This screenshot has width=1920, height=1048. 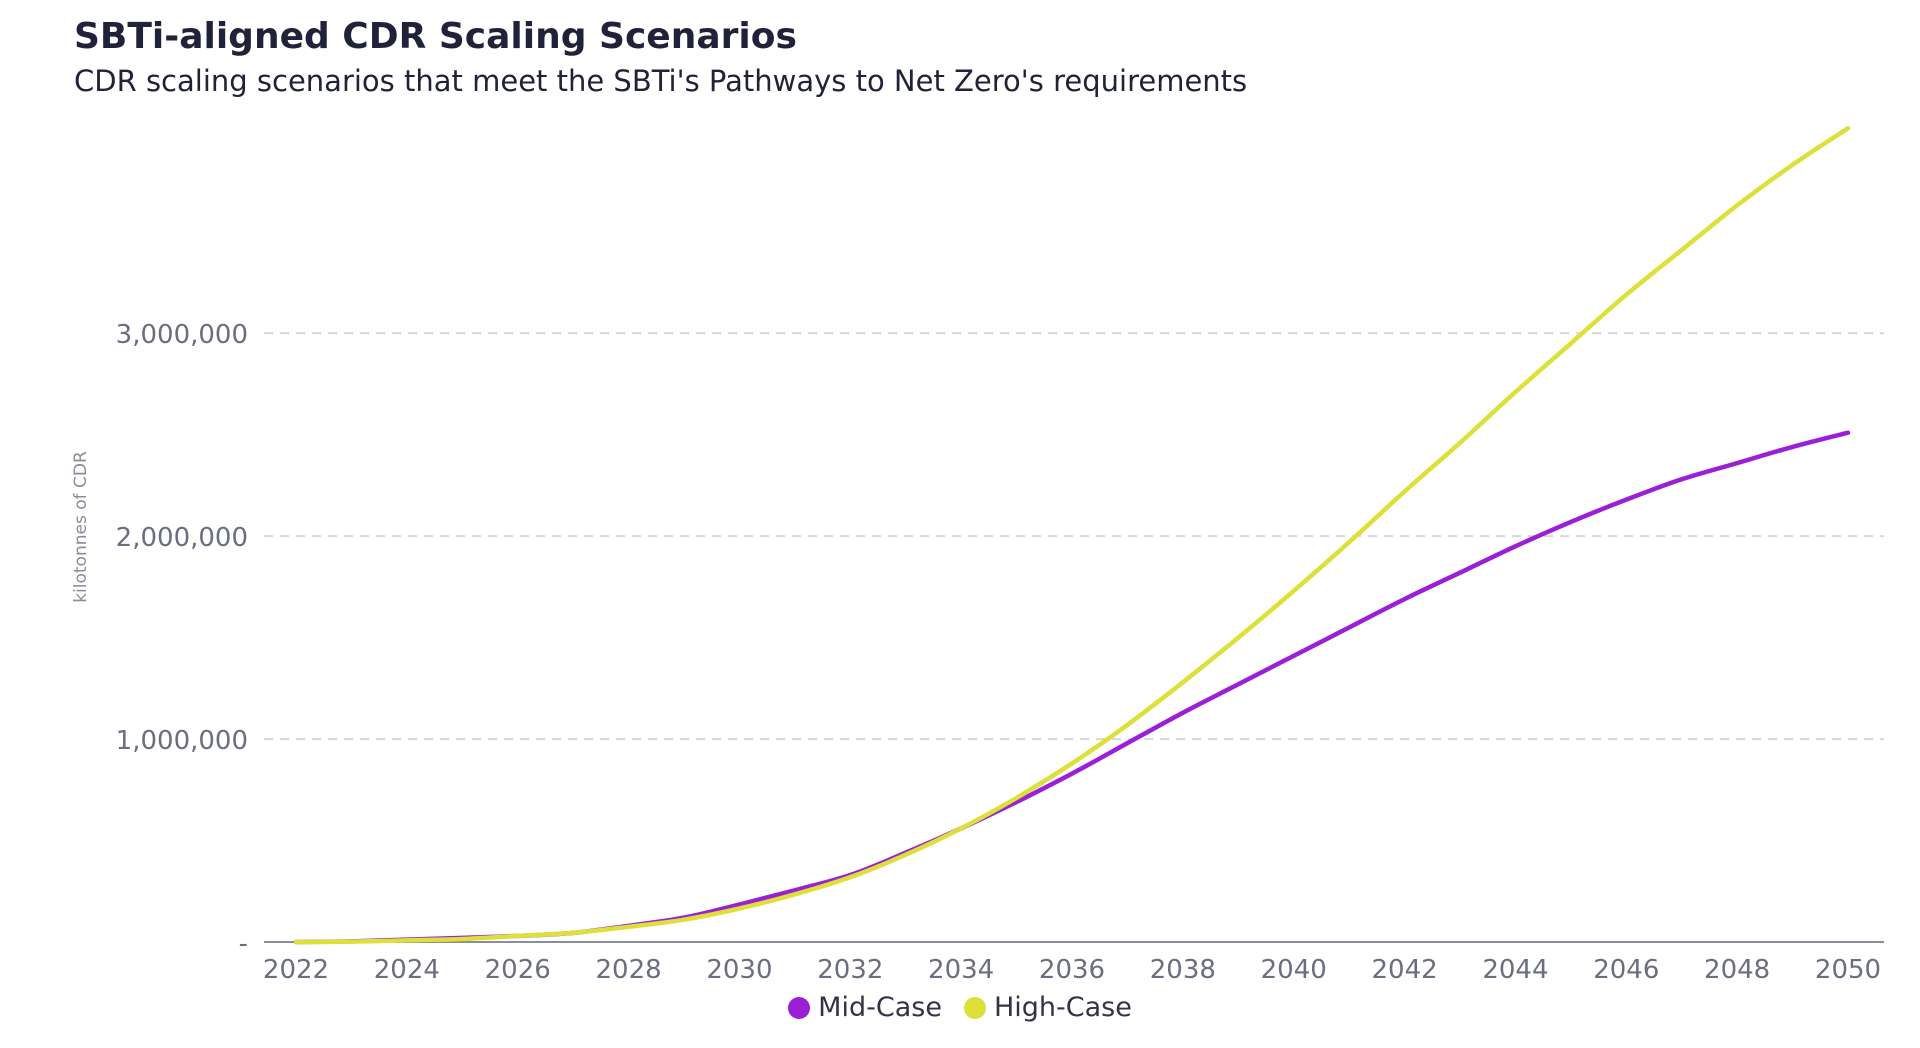 I want to click on legend: Mid-Case High-Case, so click(x=960, y=1007).